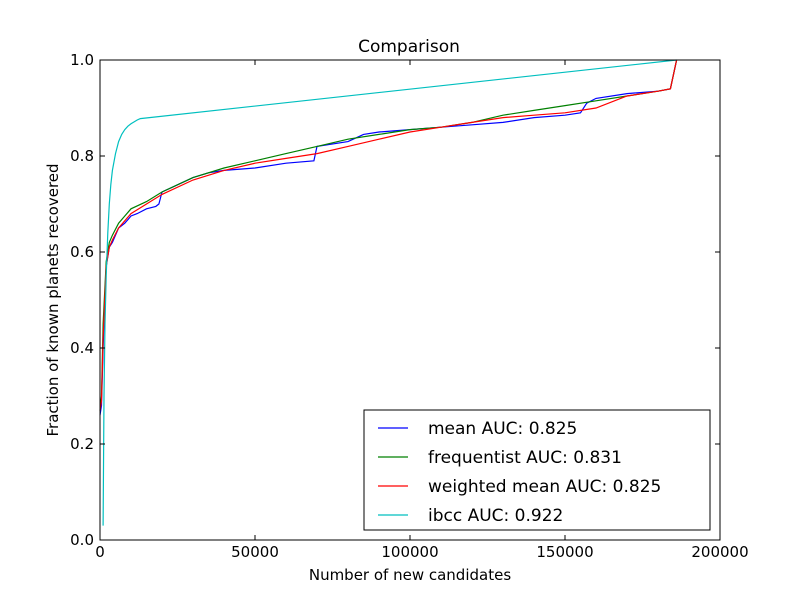 Image resolution: width=800 pixels, height=600 pixels. What do you see at coordinates (100, 552) in the screenshot?
I see `x-tick-label: 0` at bounding box center [100, 552].